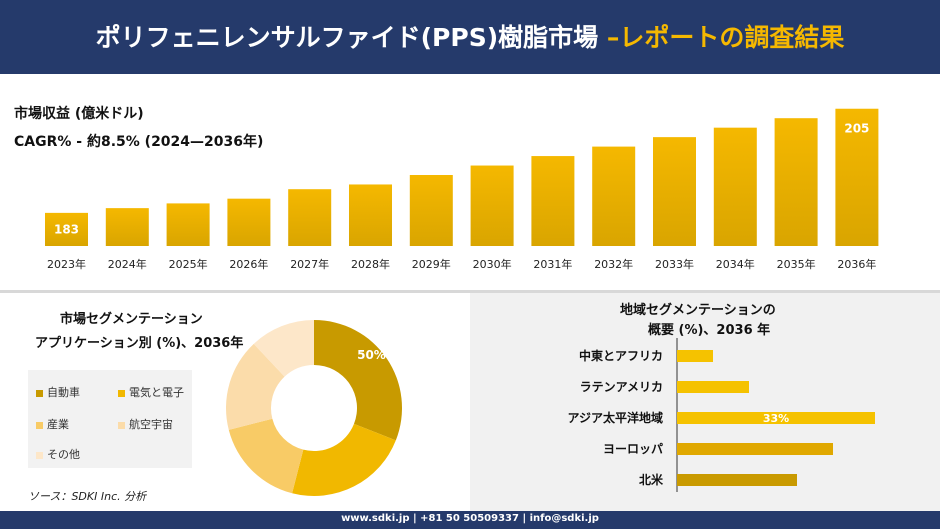 The width and height of the screenshot is (940, 529). Describe the element at coordinates (58, 424) in the screenshot. I see `legend-label: 産業` at that location.